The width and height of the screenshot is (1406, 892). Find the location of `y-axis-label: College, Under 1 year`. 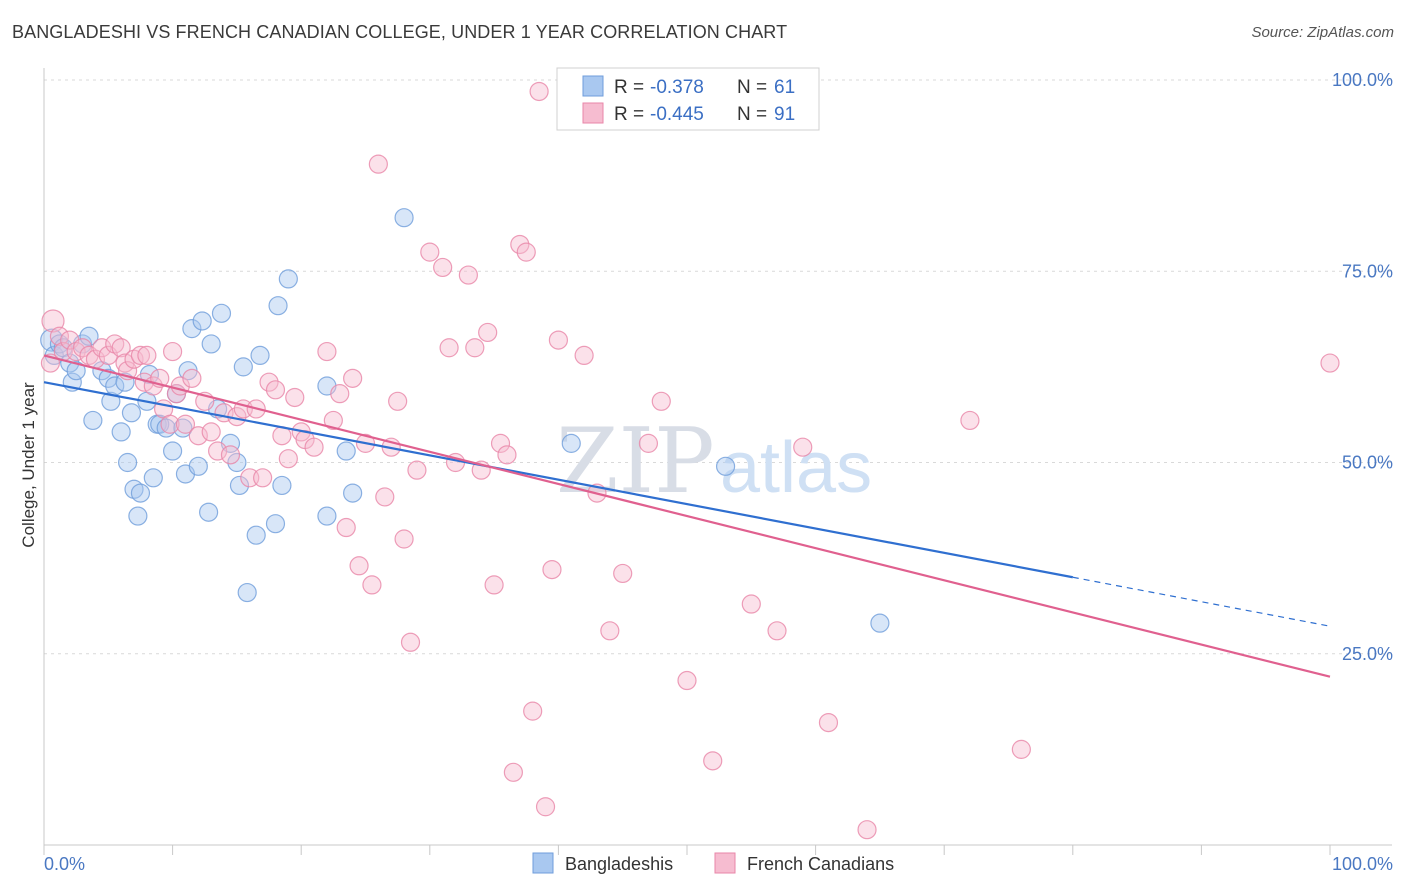

y-axis-label: College, Under 1 year is located at coordinates (28, 465).